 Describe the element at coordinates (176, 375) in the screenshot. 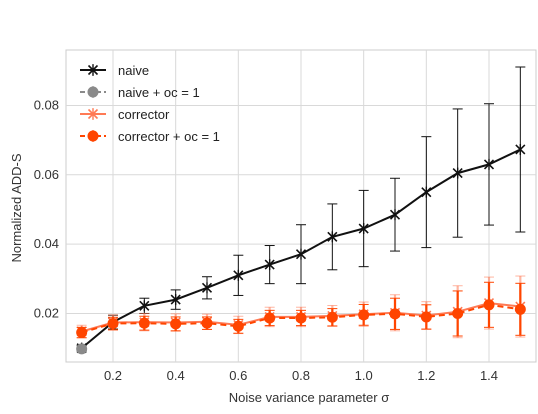

I see `x-tick-label: 0.4` at that location.